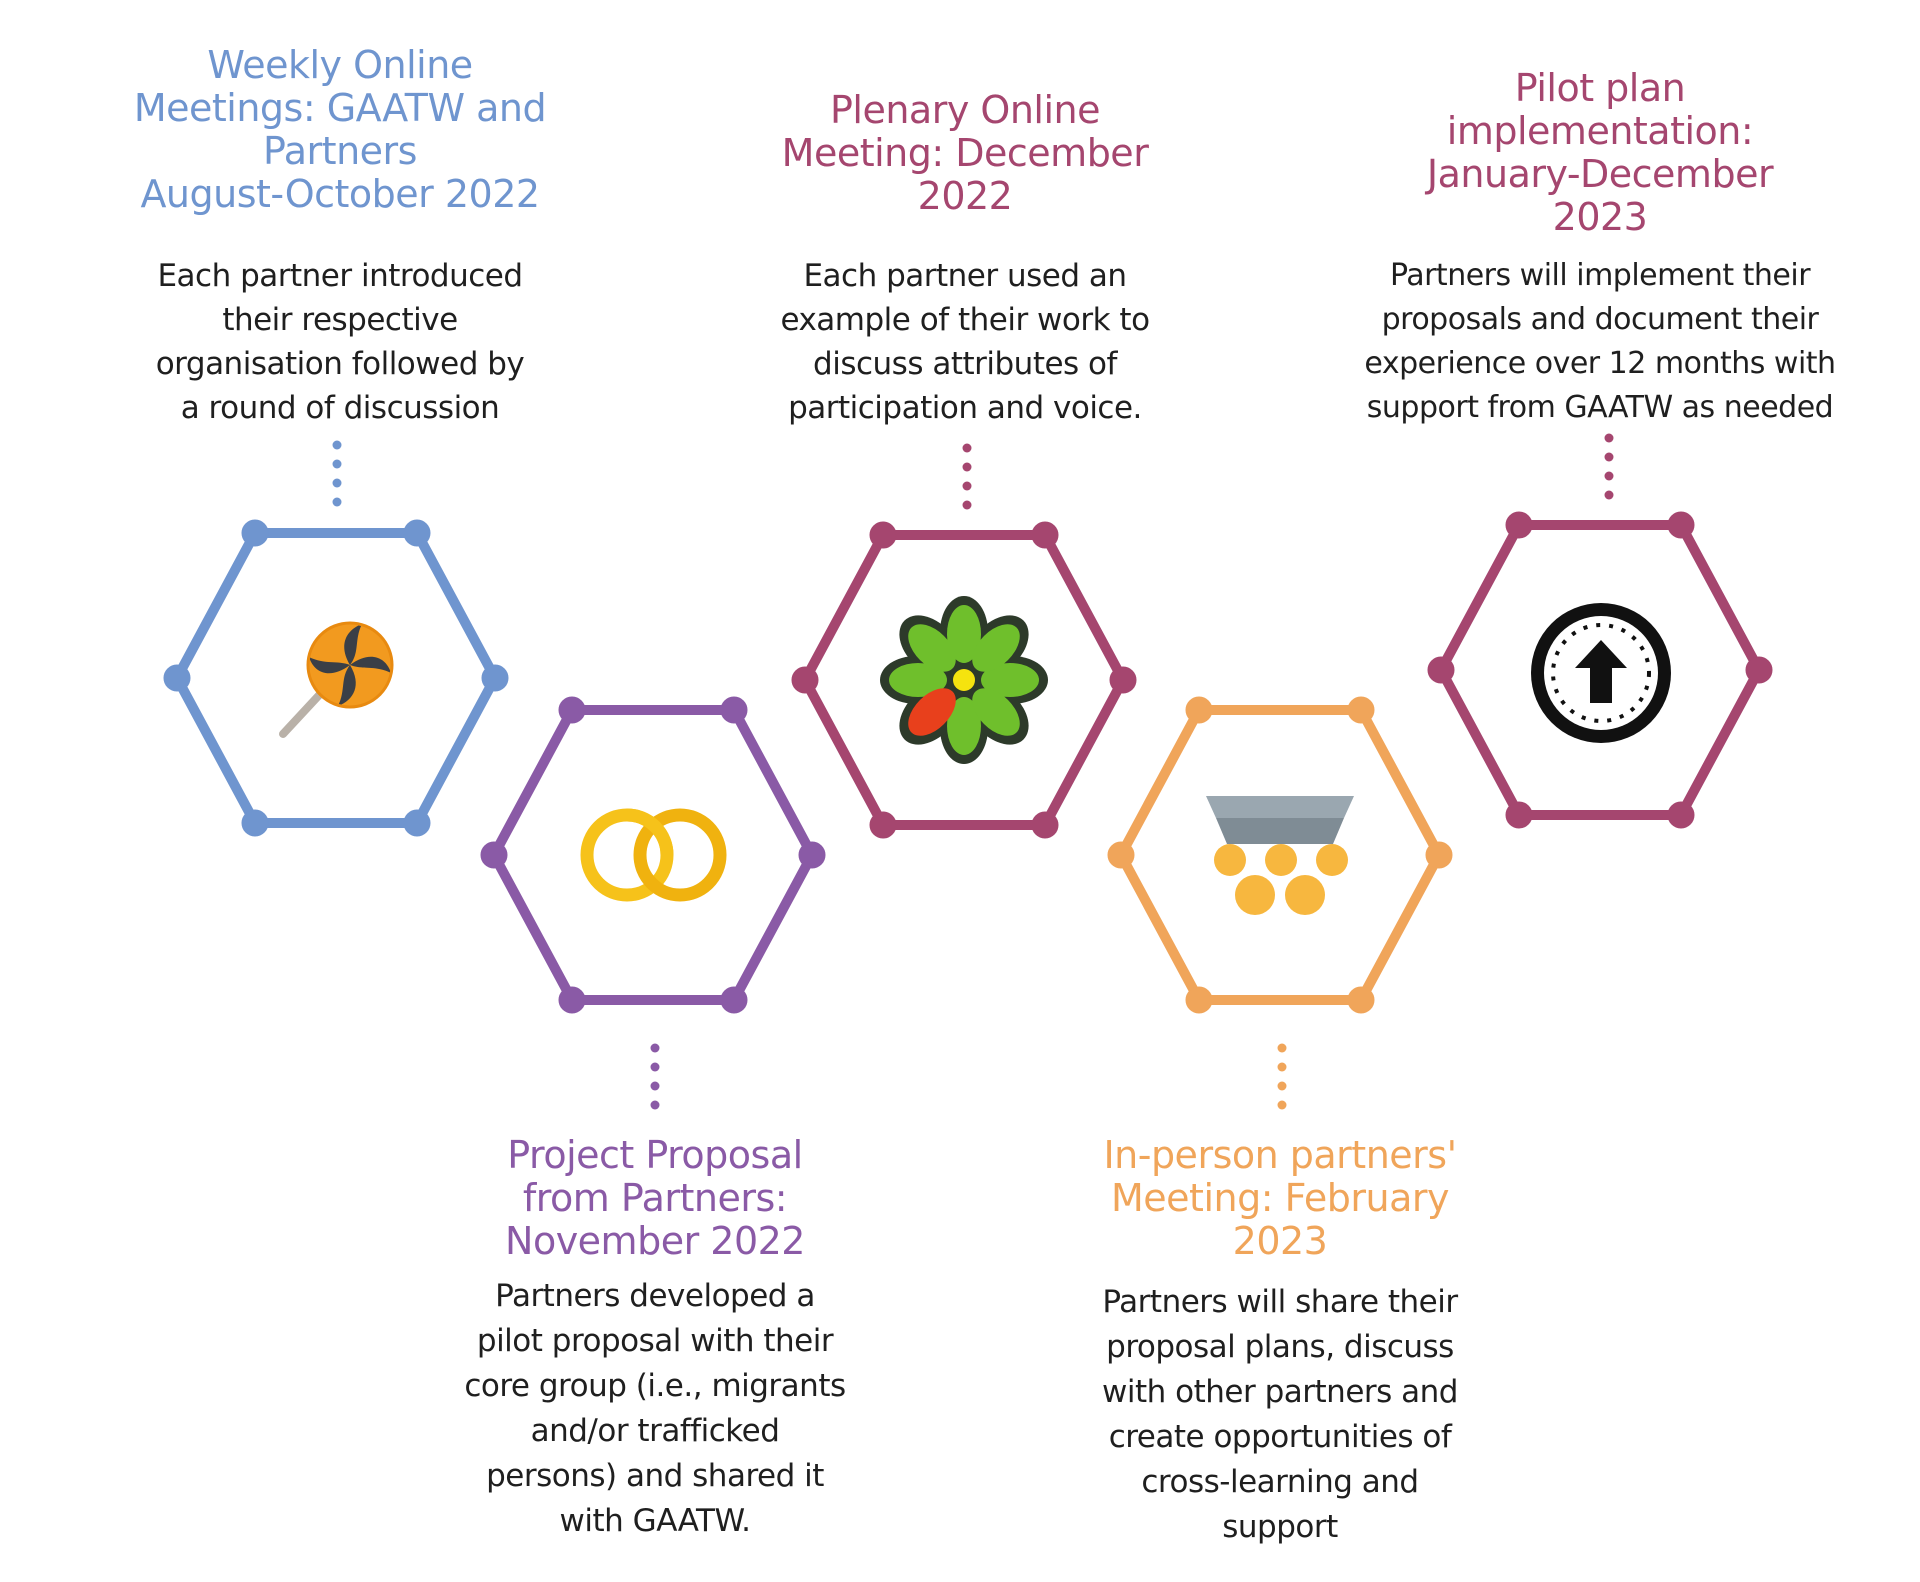  I want to click on hexagon-plenary, so click(964, 680).